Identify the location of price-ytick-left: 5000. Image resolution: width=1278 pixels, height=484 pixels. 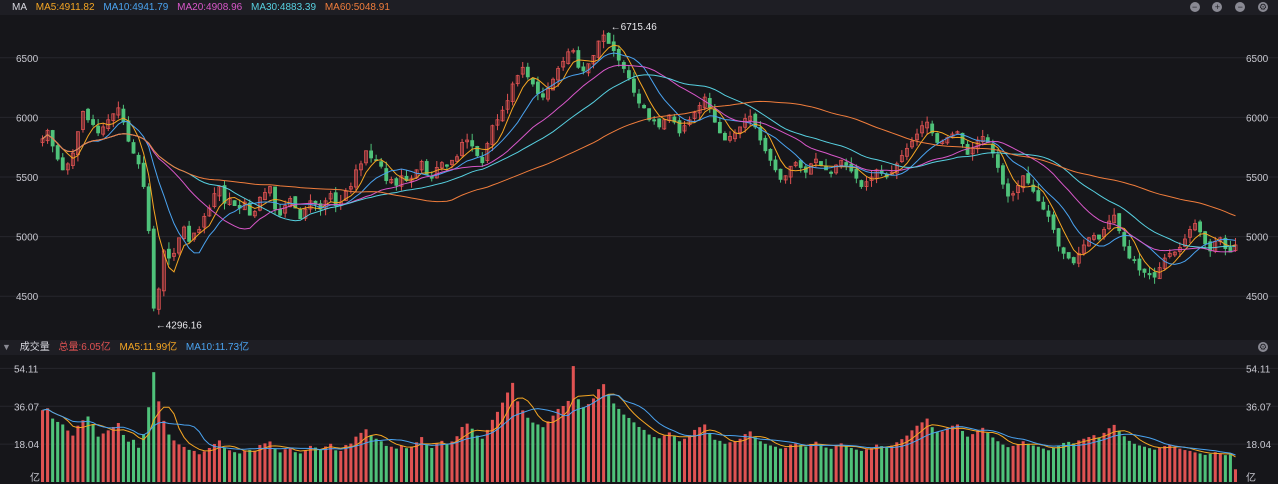
(27, 238).